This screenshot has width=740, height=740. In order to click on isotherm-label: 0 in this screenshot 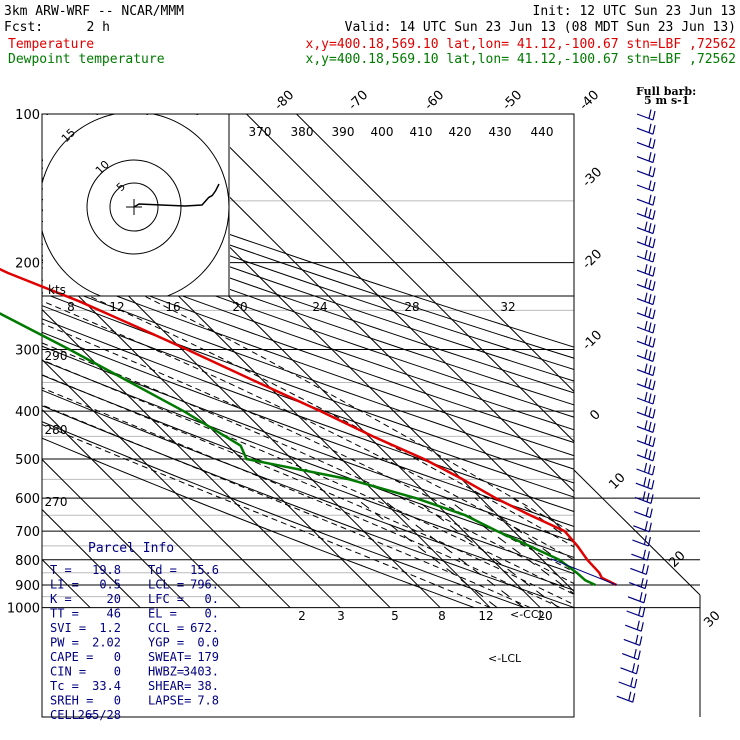, I will do `click(595, 415)`.